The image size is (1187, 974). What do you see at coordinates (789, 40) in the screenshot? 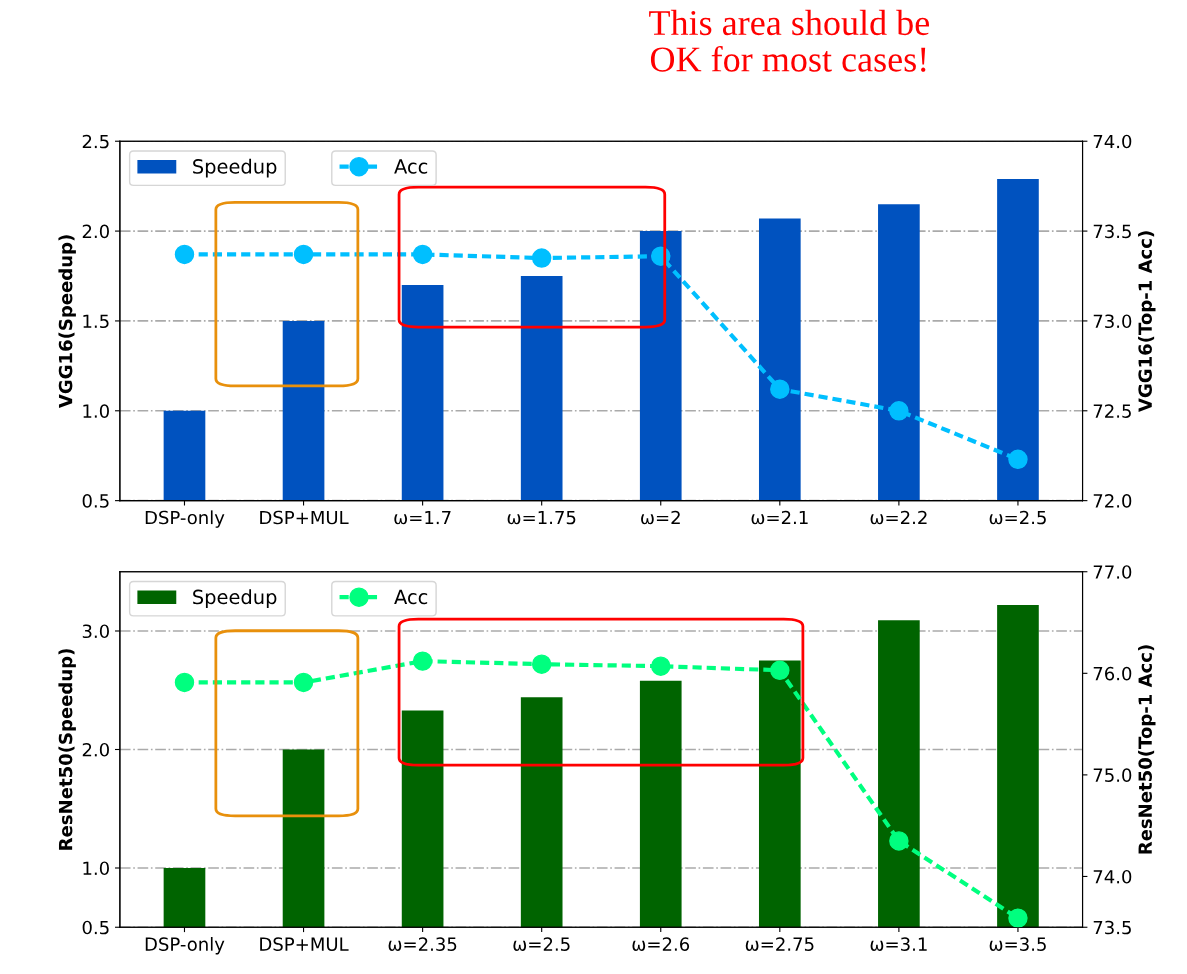
I see `text: This area should be OK for most cases!` at bounding box center [789, 40].